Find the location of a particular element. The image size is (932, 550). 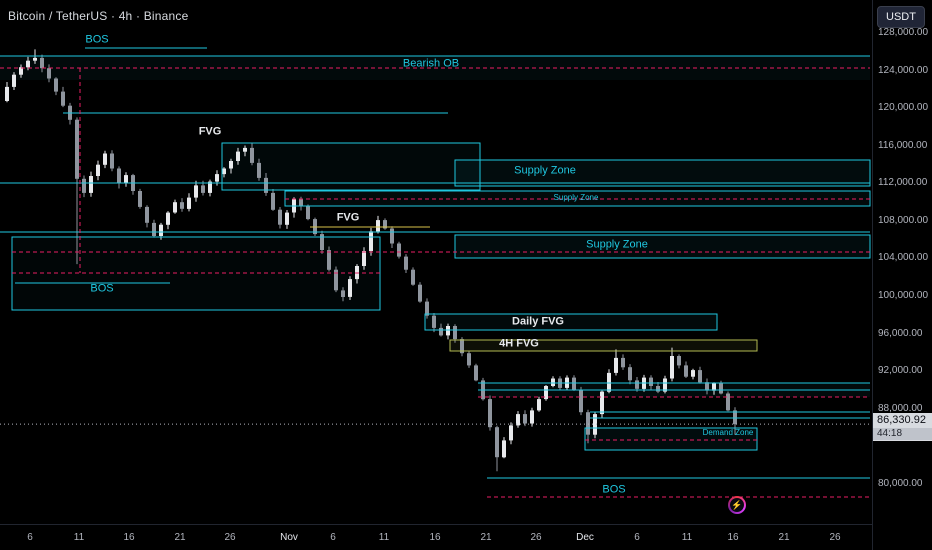

current-price-value: 86,330.92 is located at coordinates (901, 420).